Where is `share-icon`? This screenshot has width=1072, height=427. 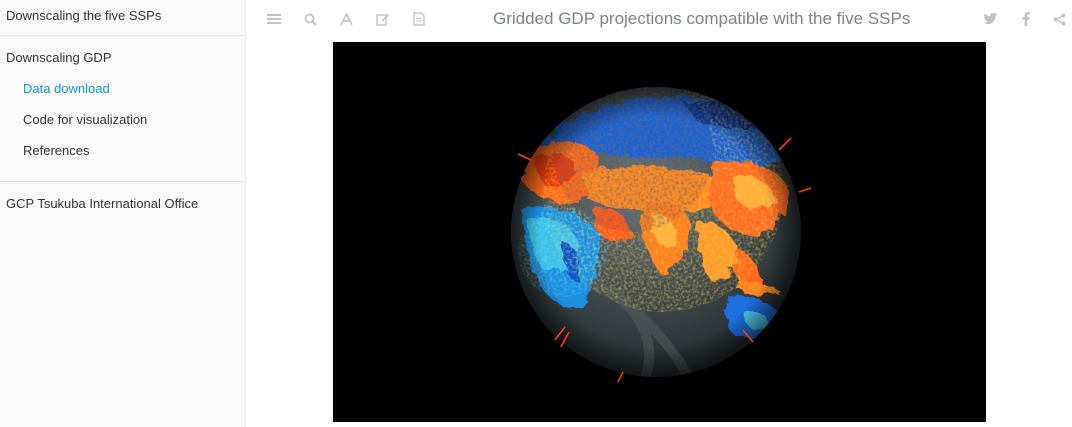
share-icon is located at coordinates (1059, 19).